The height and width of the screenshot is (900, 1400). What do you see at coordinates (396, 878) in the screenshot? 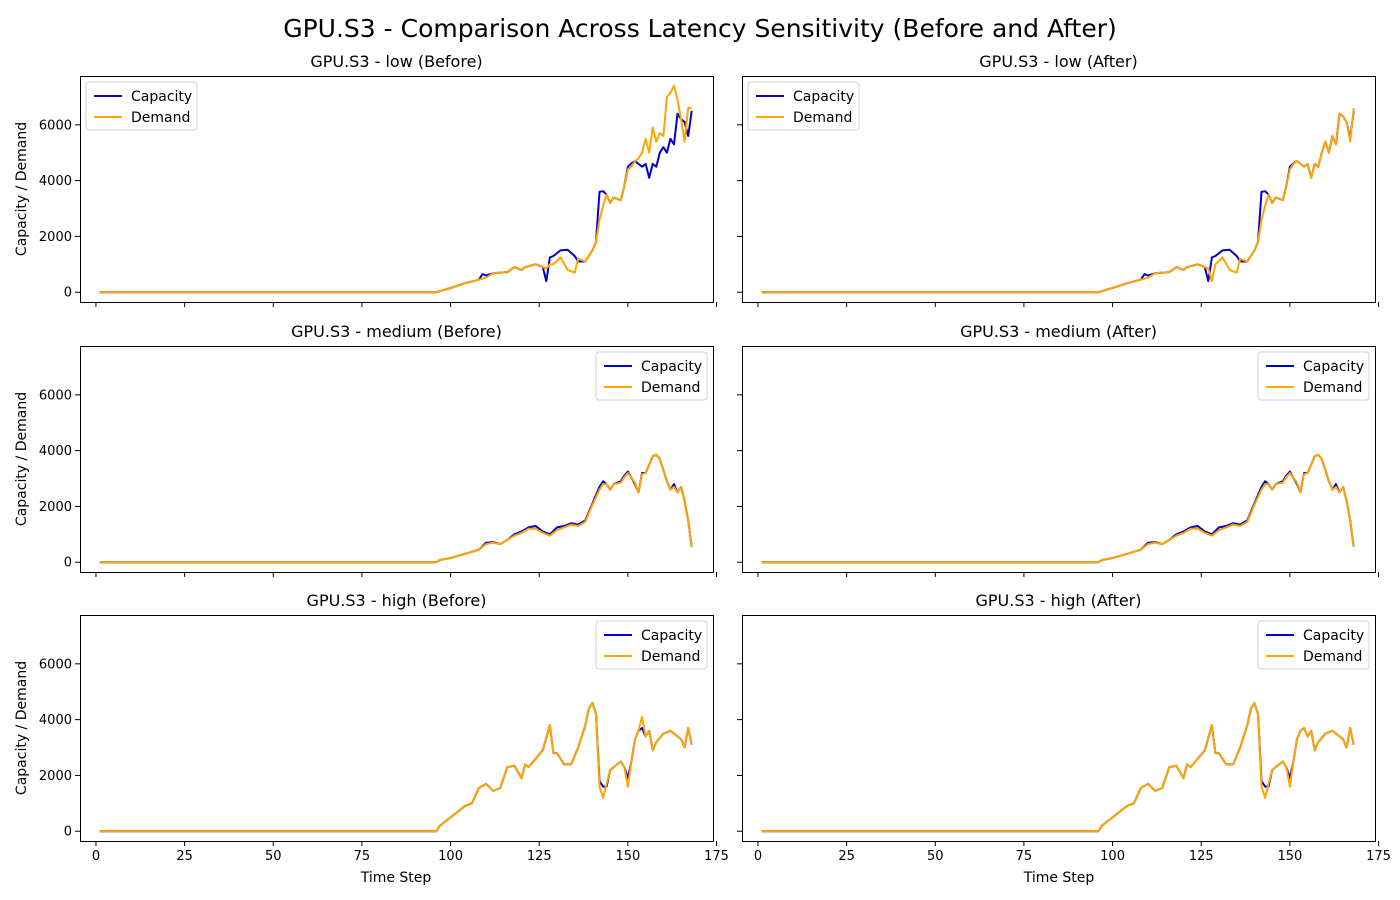
I see `x-axis-label-left: Time Step` at bounding box center [396, 878].